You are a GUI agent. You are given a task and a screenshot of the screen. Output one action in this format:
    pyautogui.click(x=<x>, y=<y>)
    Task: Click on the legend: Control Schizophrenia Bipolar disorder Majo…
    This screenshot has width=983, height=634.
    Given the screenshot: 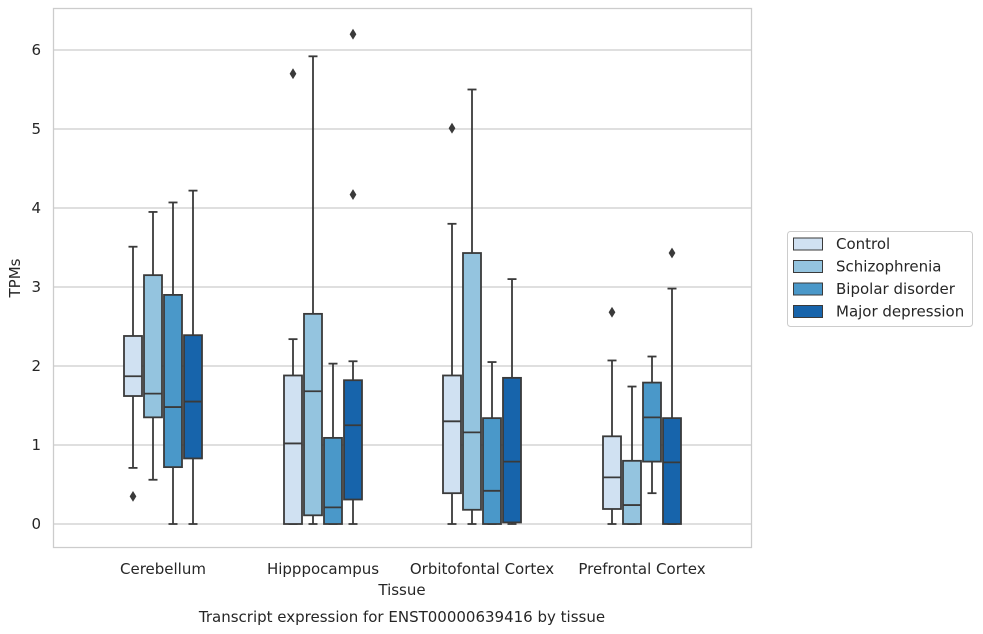 What is the action you would take?
    pyautogui.click(x=880, y=279)
    